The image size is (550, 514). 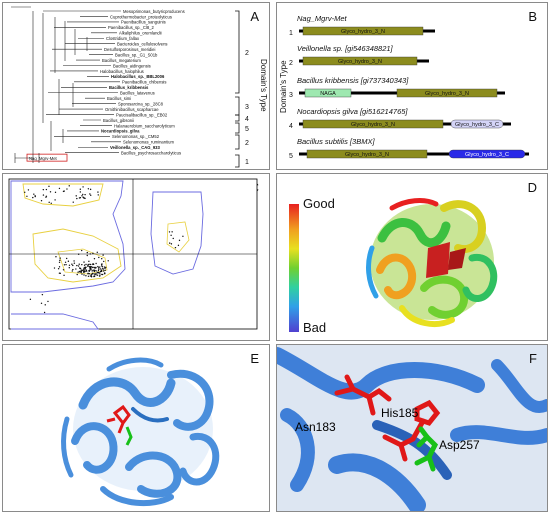 I want to click on quality-legend-good: Good, so click(x=319, y=203).